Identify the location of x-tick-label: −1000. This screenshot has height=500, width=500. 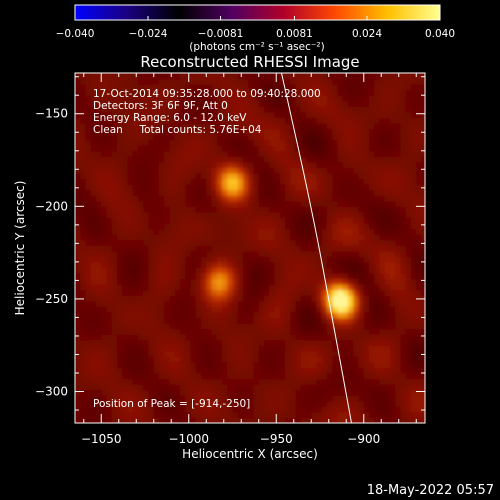
(188, 439).